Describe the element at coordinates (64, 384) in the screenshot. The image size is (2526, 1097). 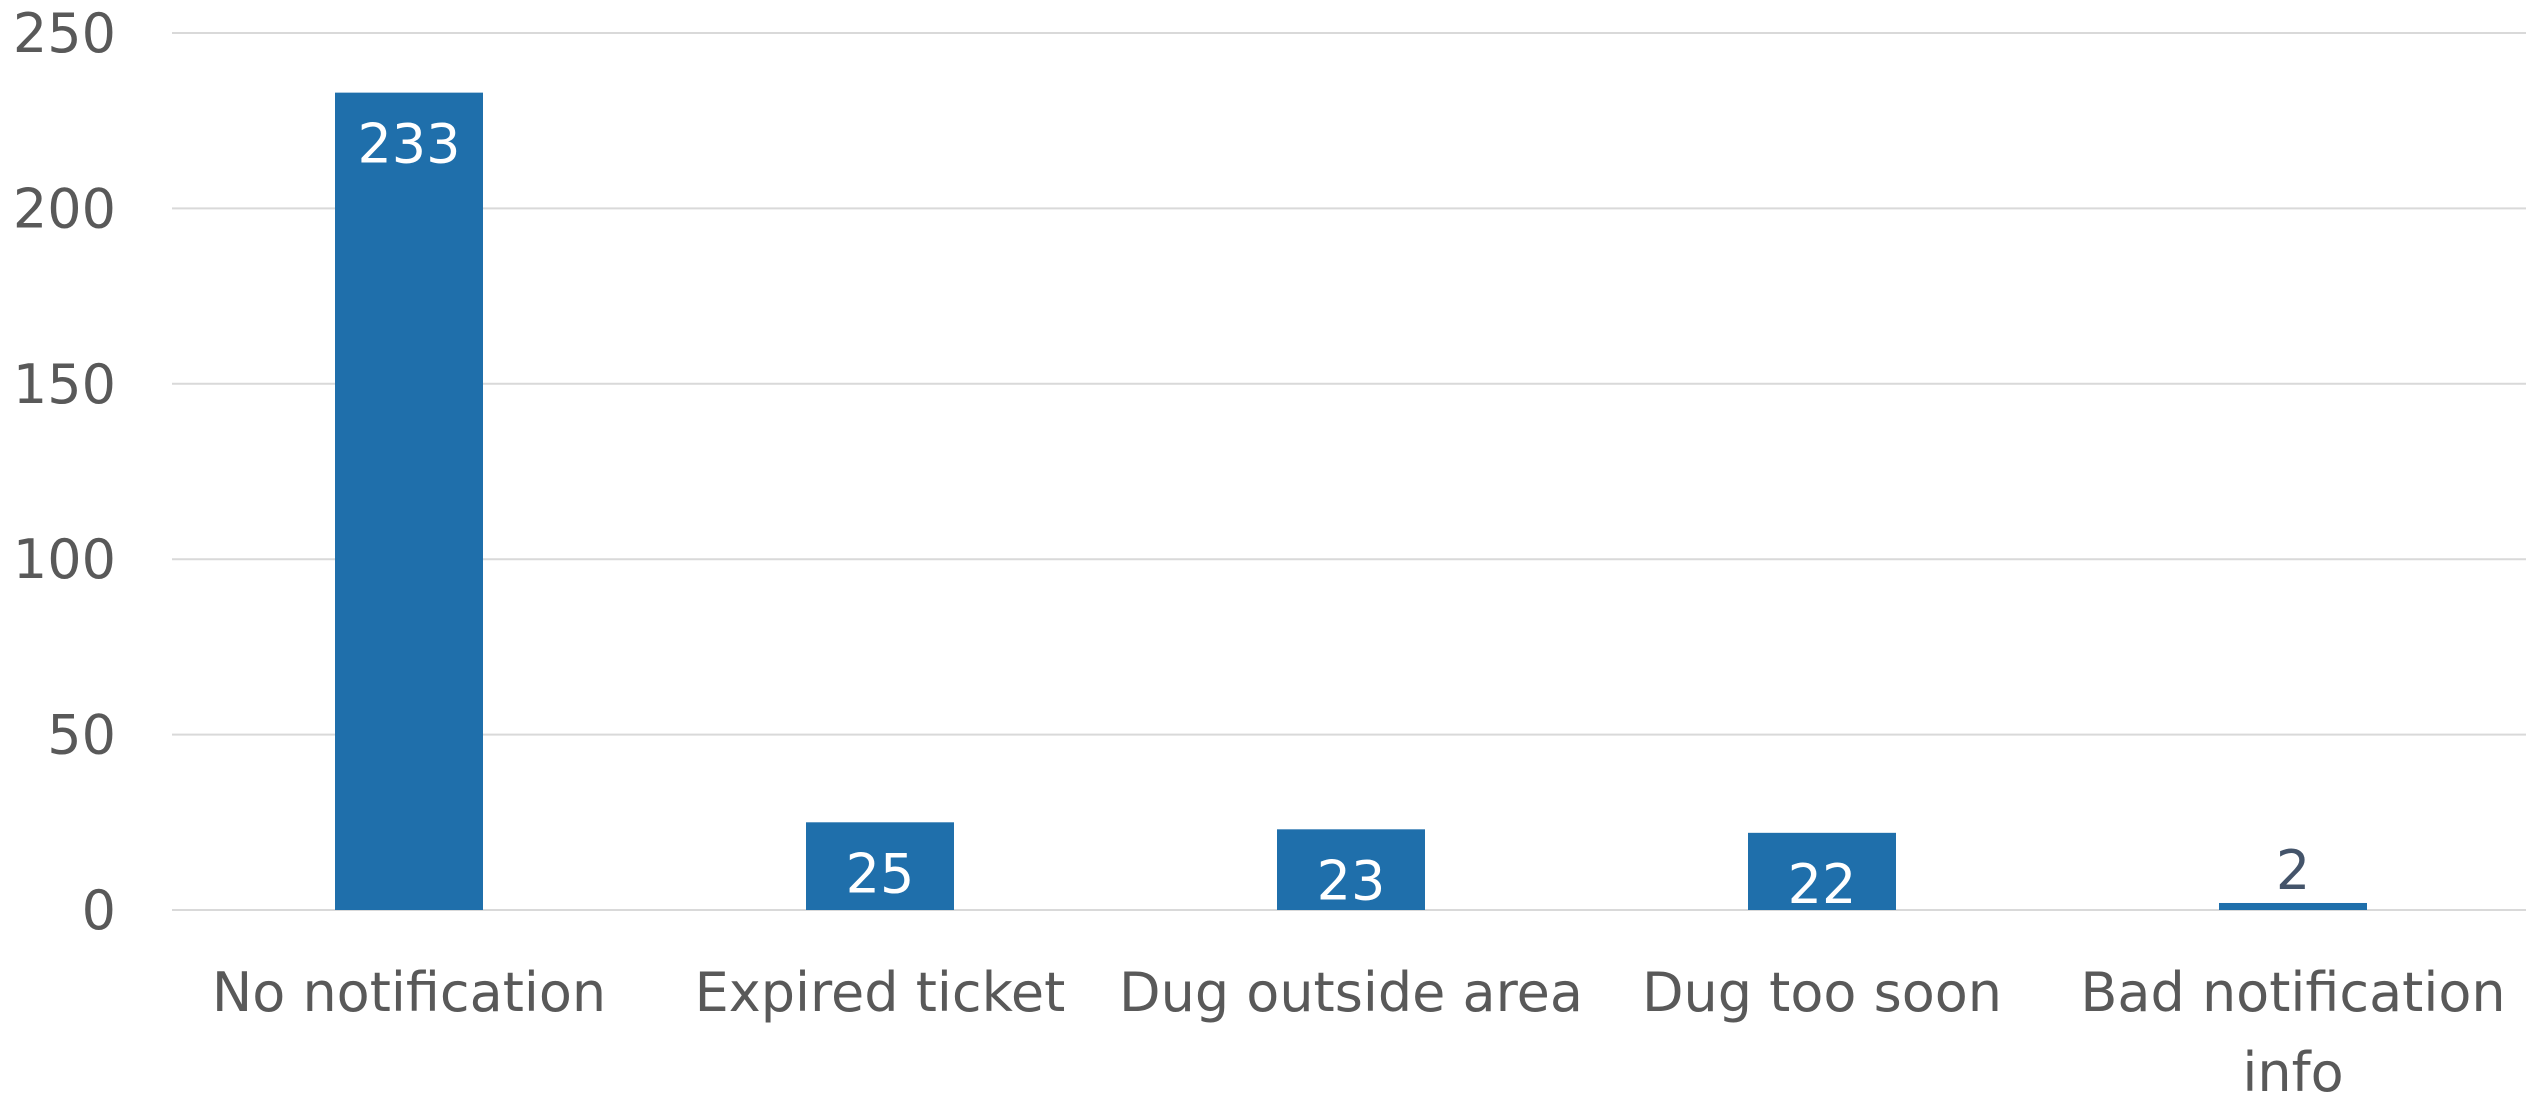
I see `y-tick-label: 150` at that location.